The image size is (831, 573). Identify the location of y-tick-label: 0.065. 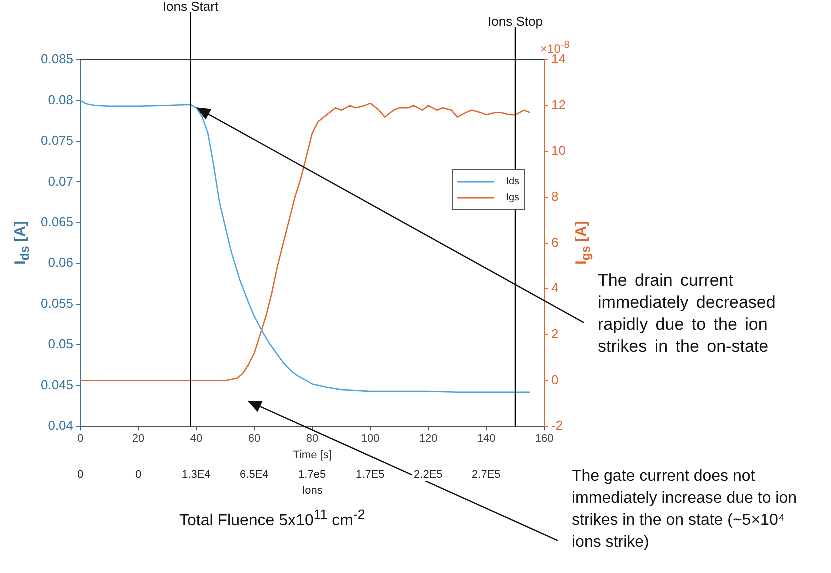
(57, 222).